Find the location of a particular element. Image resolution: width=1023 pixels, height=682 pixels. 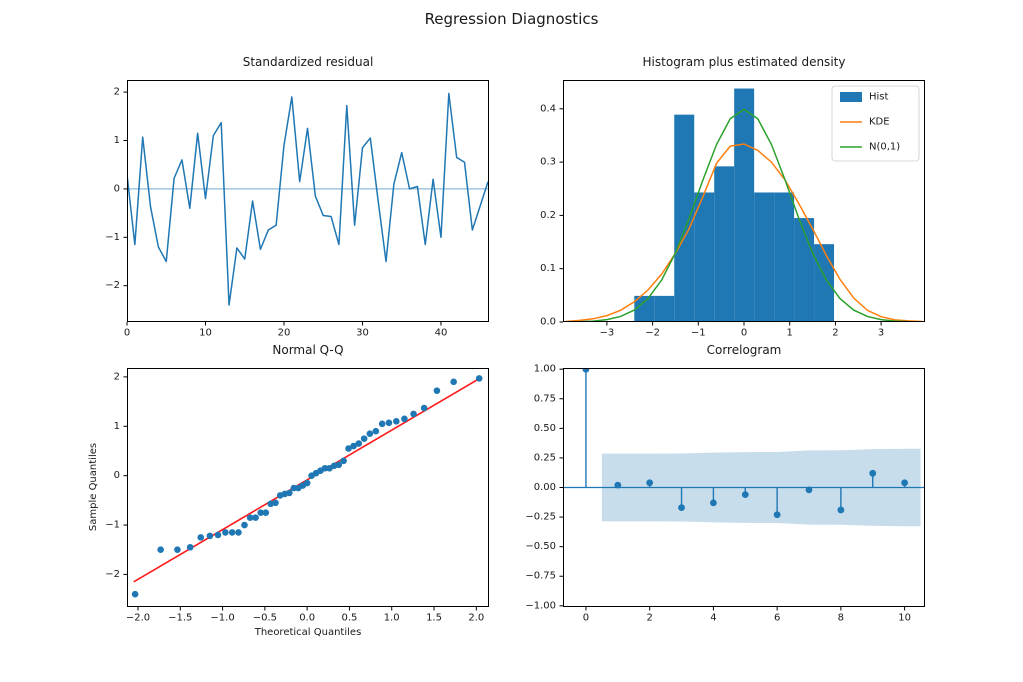

density-curve-N(0,1) is located at coordinates (744, 215).